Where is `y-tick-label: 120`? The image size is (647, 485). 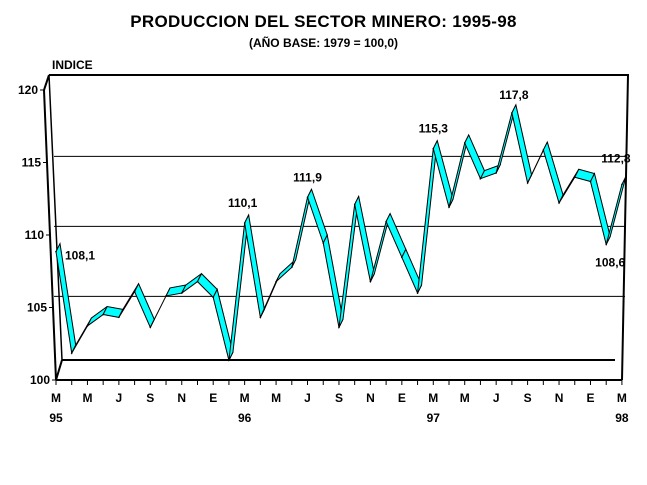 y-tick-label: 120 is located at coordinates (28, 90).